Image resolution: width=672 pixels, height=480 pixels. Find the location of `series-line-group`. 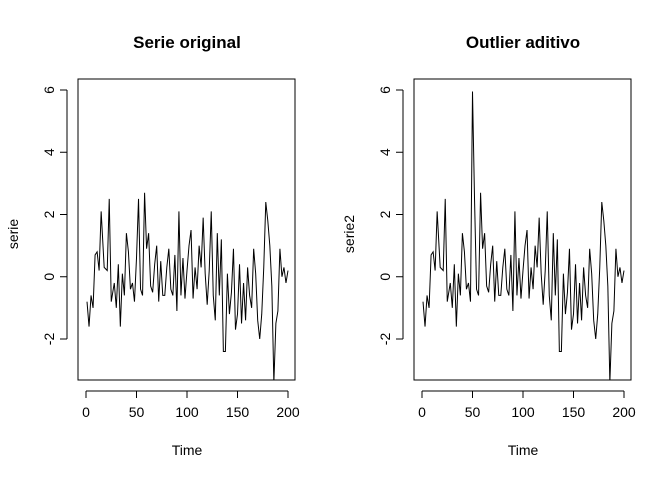

series-line-group is located at coordinates (187, 286).